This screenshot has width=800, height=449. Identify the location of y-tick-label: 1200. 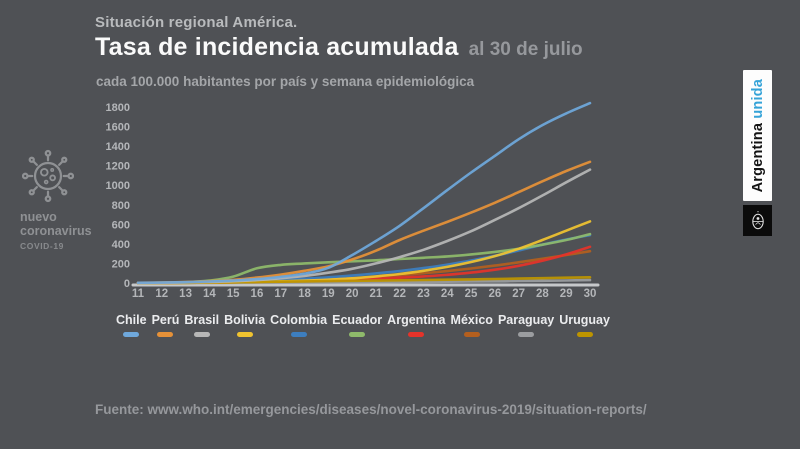
(118, 167).